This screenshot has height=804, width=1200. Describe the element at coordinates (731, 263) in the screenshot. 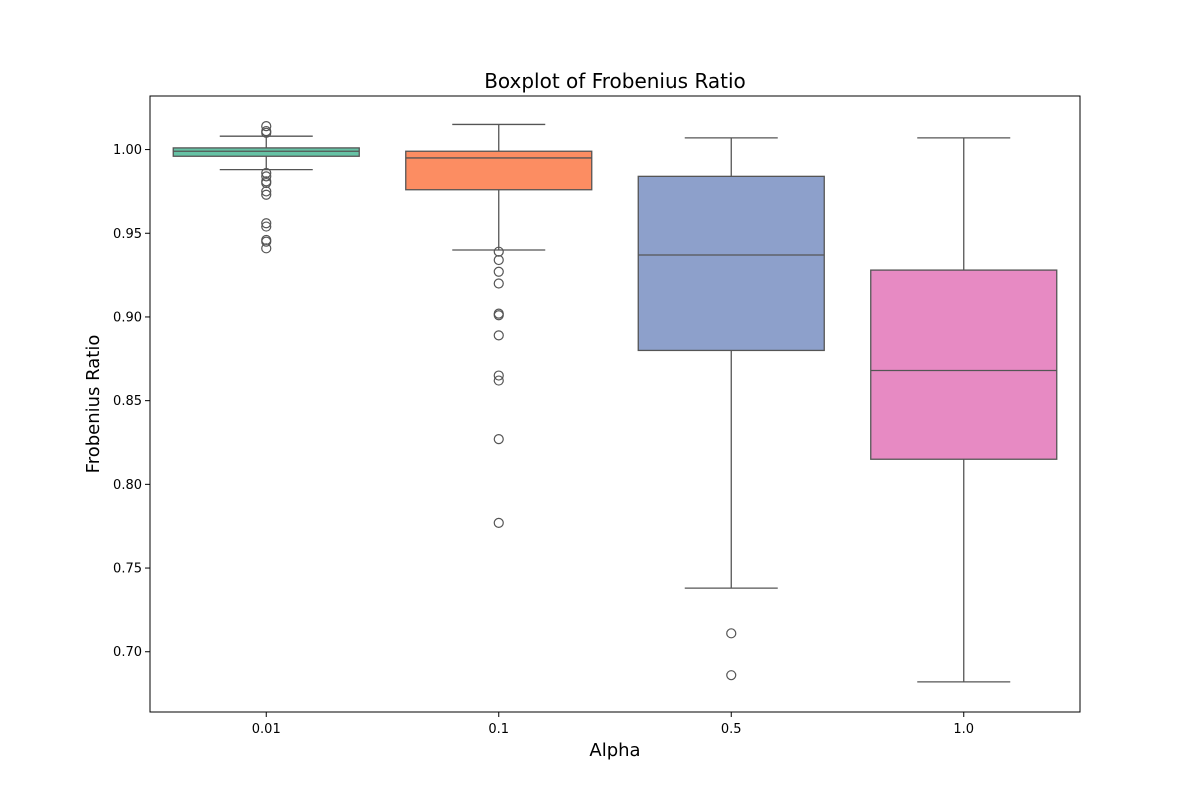

I see `box-0.5` at that location.